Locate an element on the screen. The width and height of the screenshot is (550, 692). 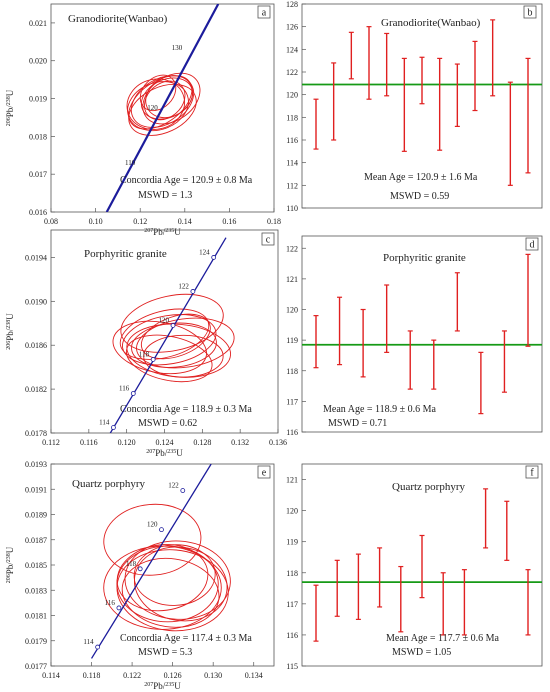
panel-c-plot-area: 114 116 118 120 122 124 is located at coordinates (167, 335).